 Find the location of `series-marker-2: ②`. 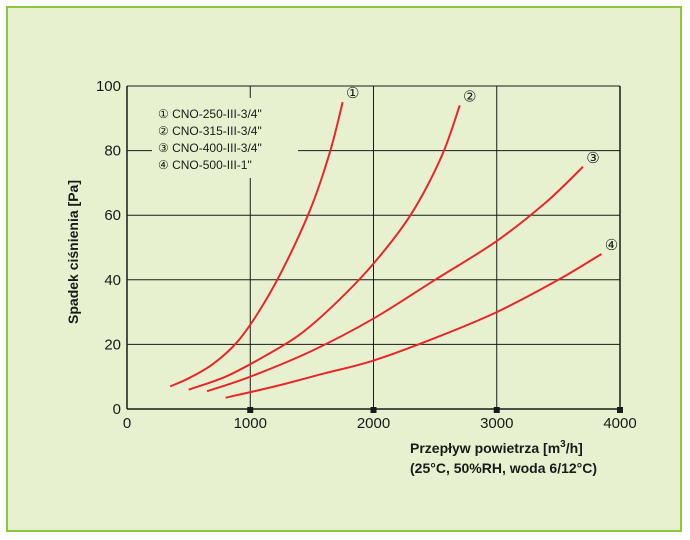

series-marker-2: ② is located at coordinates (469, 96).